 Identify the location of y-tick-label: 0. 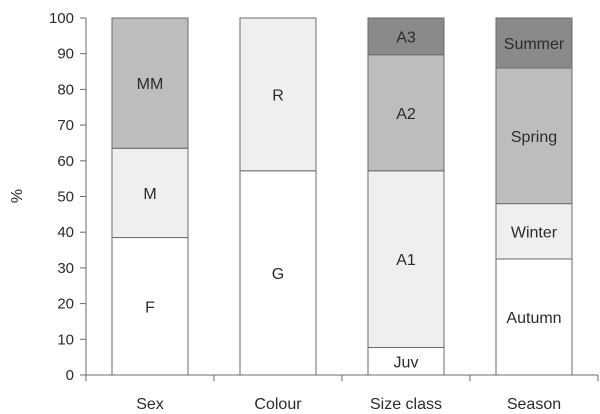
(70, 375).